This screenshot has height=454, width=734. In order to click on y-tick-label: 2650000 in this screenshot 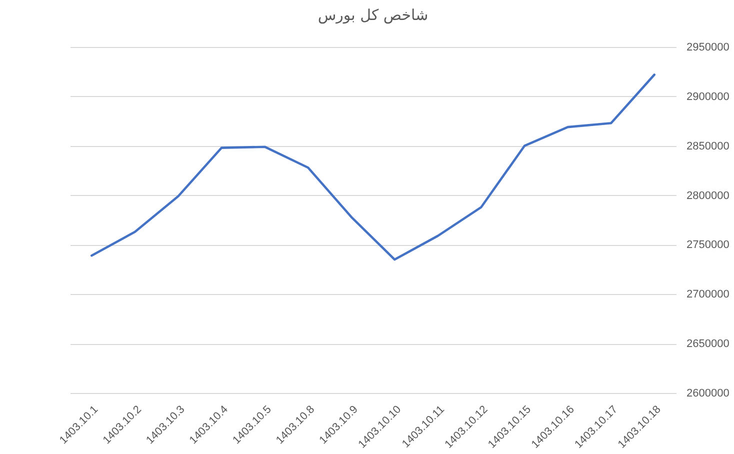, I will do `click(708, 344)`.